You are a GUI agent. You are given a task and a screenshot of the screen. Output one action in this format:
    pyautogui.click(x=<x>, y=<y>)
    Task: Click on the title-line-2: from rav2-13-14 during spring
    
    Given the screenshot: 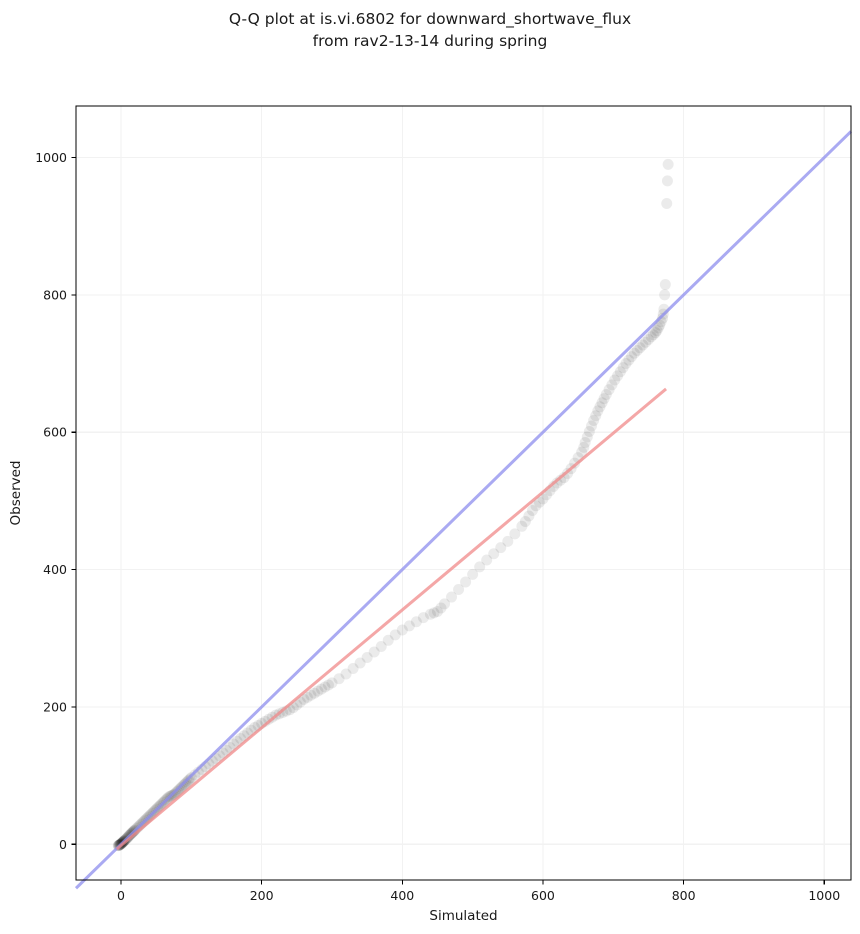 What is the action you would take?
    pyautogui.click(x=430, y=41)
    